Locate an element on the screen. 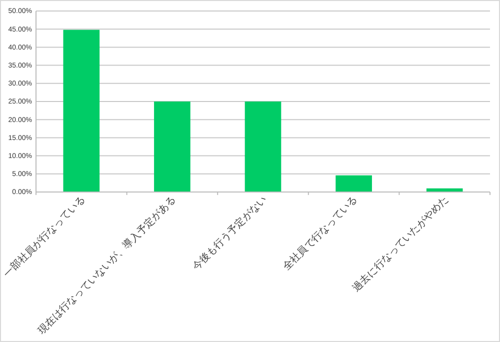 Image resolution: width=500 pixels, height=342 pixels. x-tick-label: 今後も行う予定がない is located at coordinates (230, 233).